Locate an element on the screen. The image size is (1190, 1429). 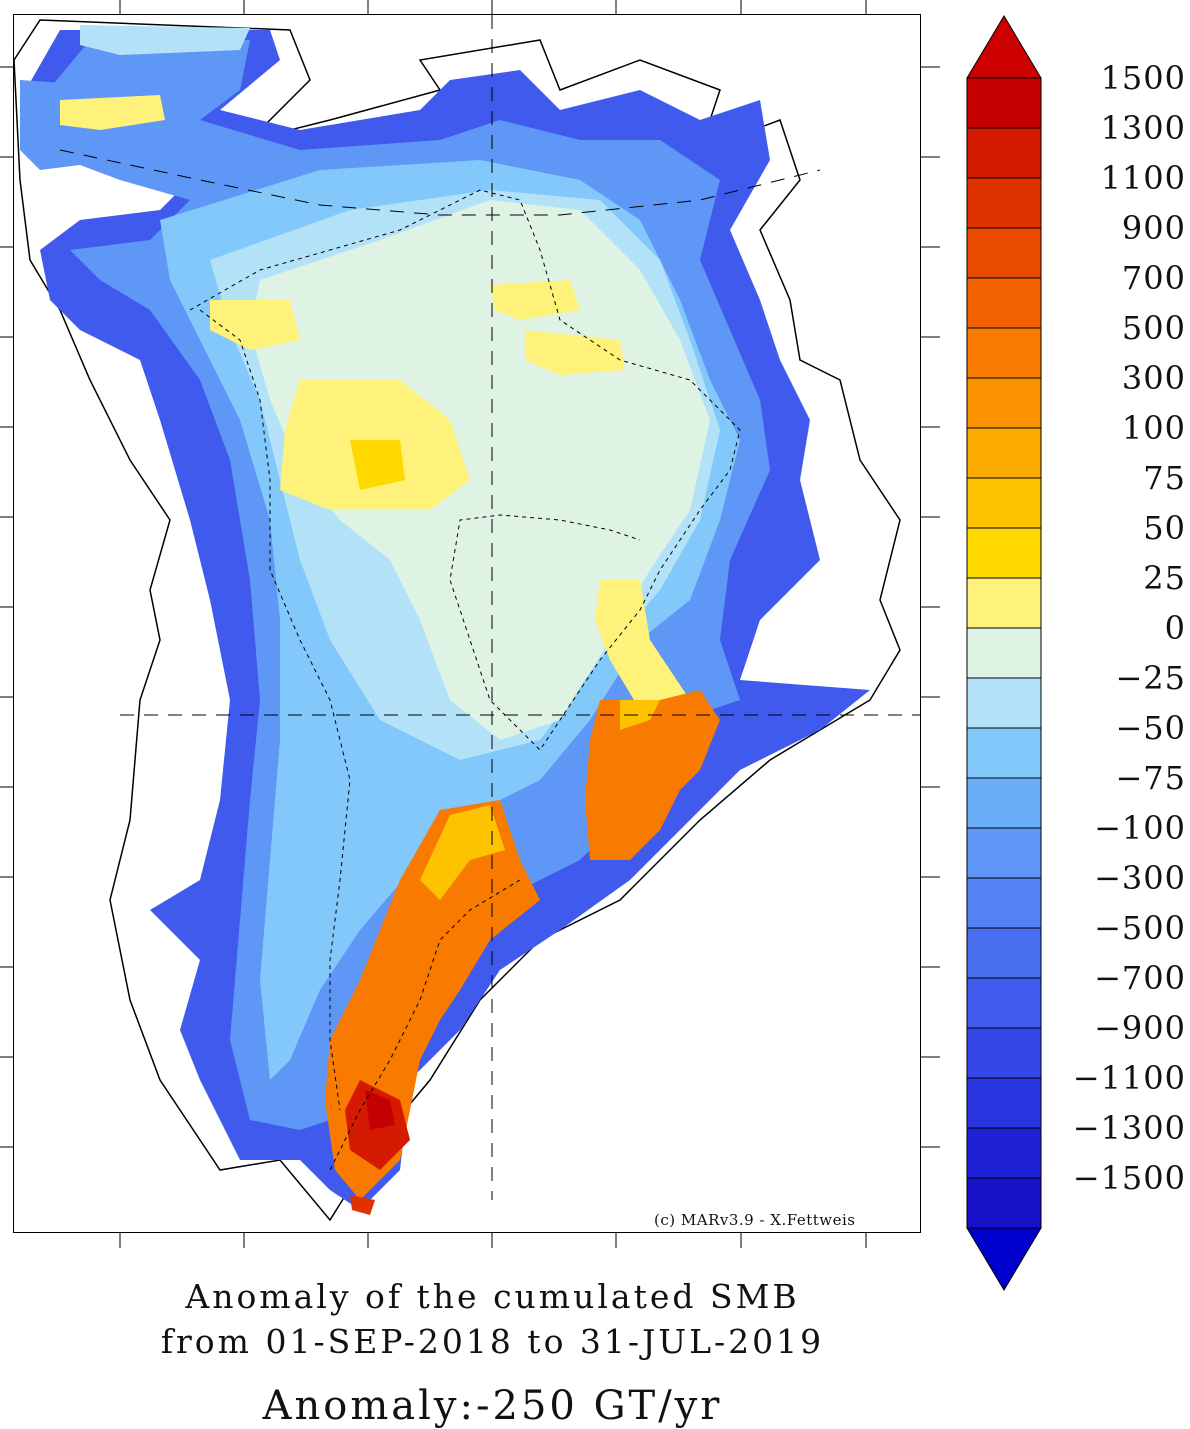
positive-southwest-yellow-edge is located at coordinates (462, 852).